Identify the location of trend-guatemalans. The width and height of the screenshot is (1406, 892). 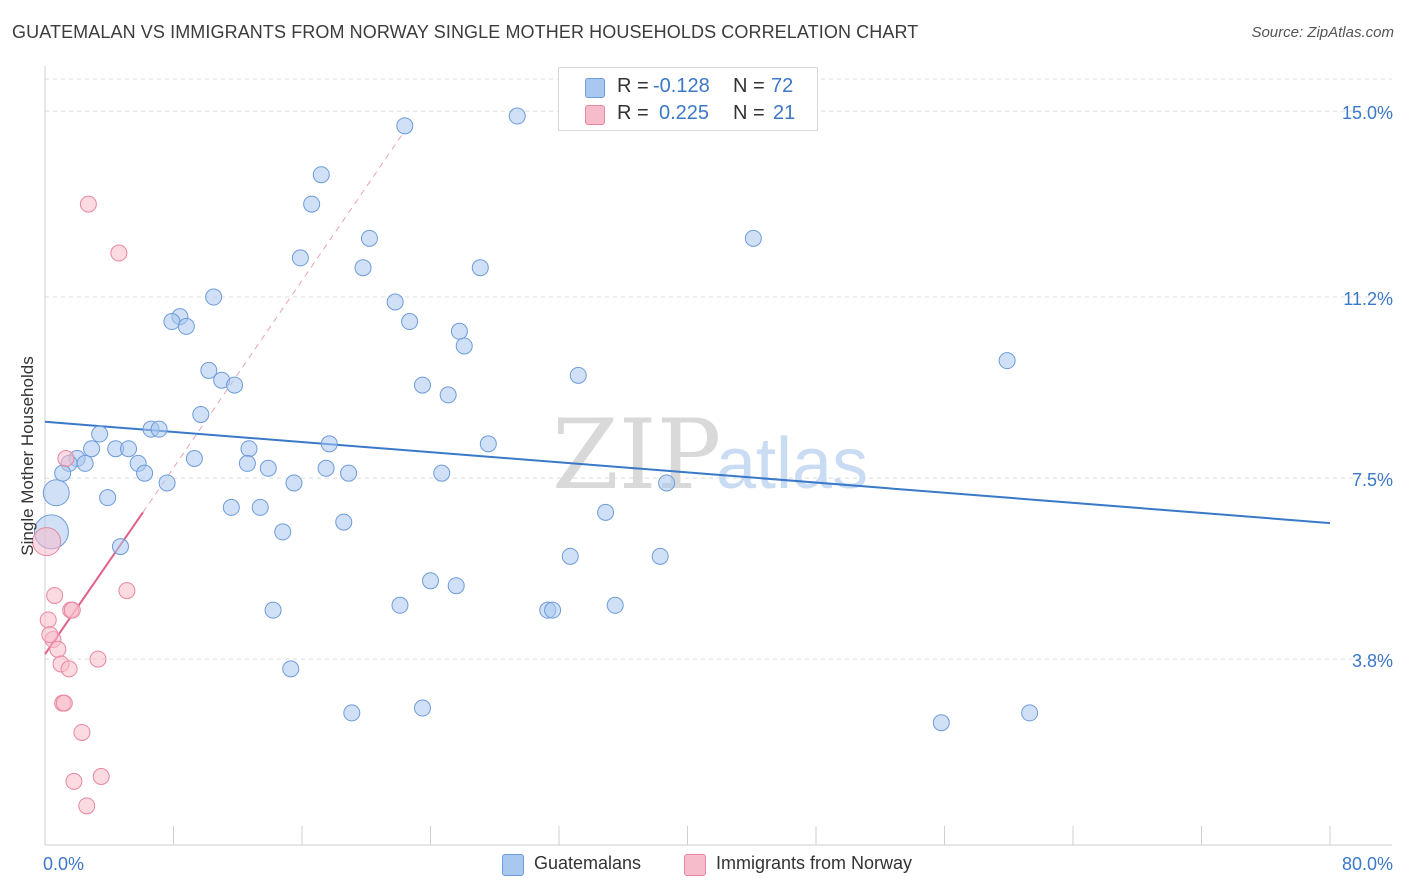
(687, 472).